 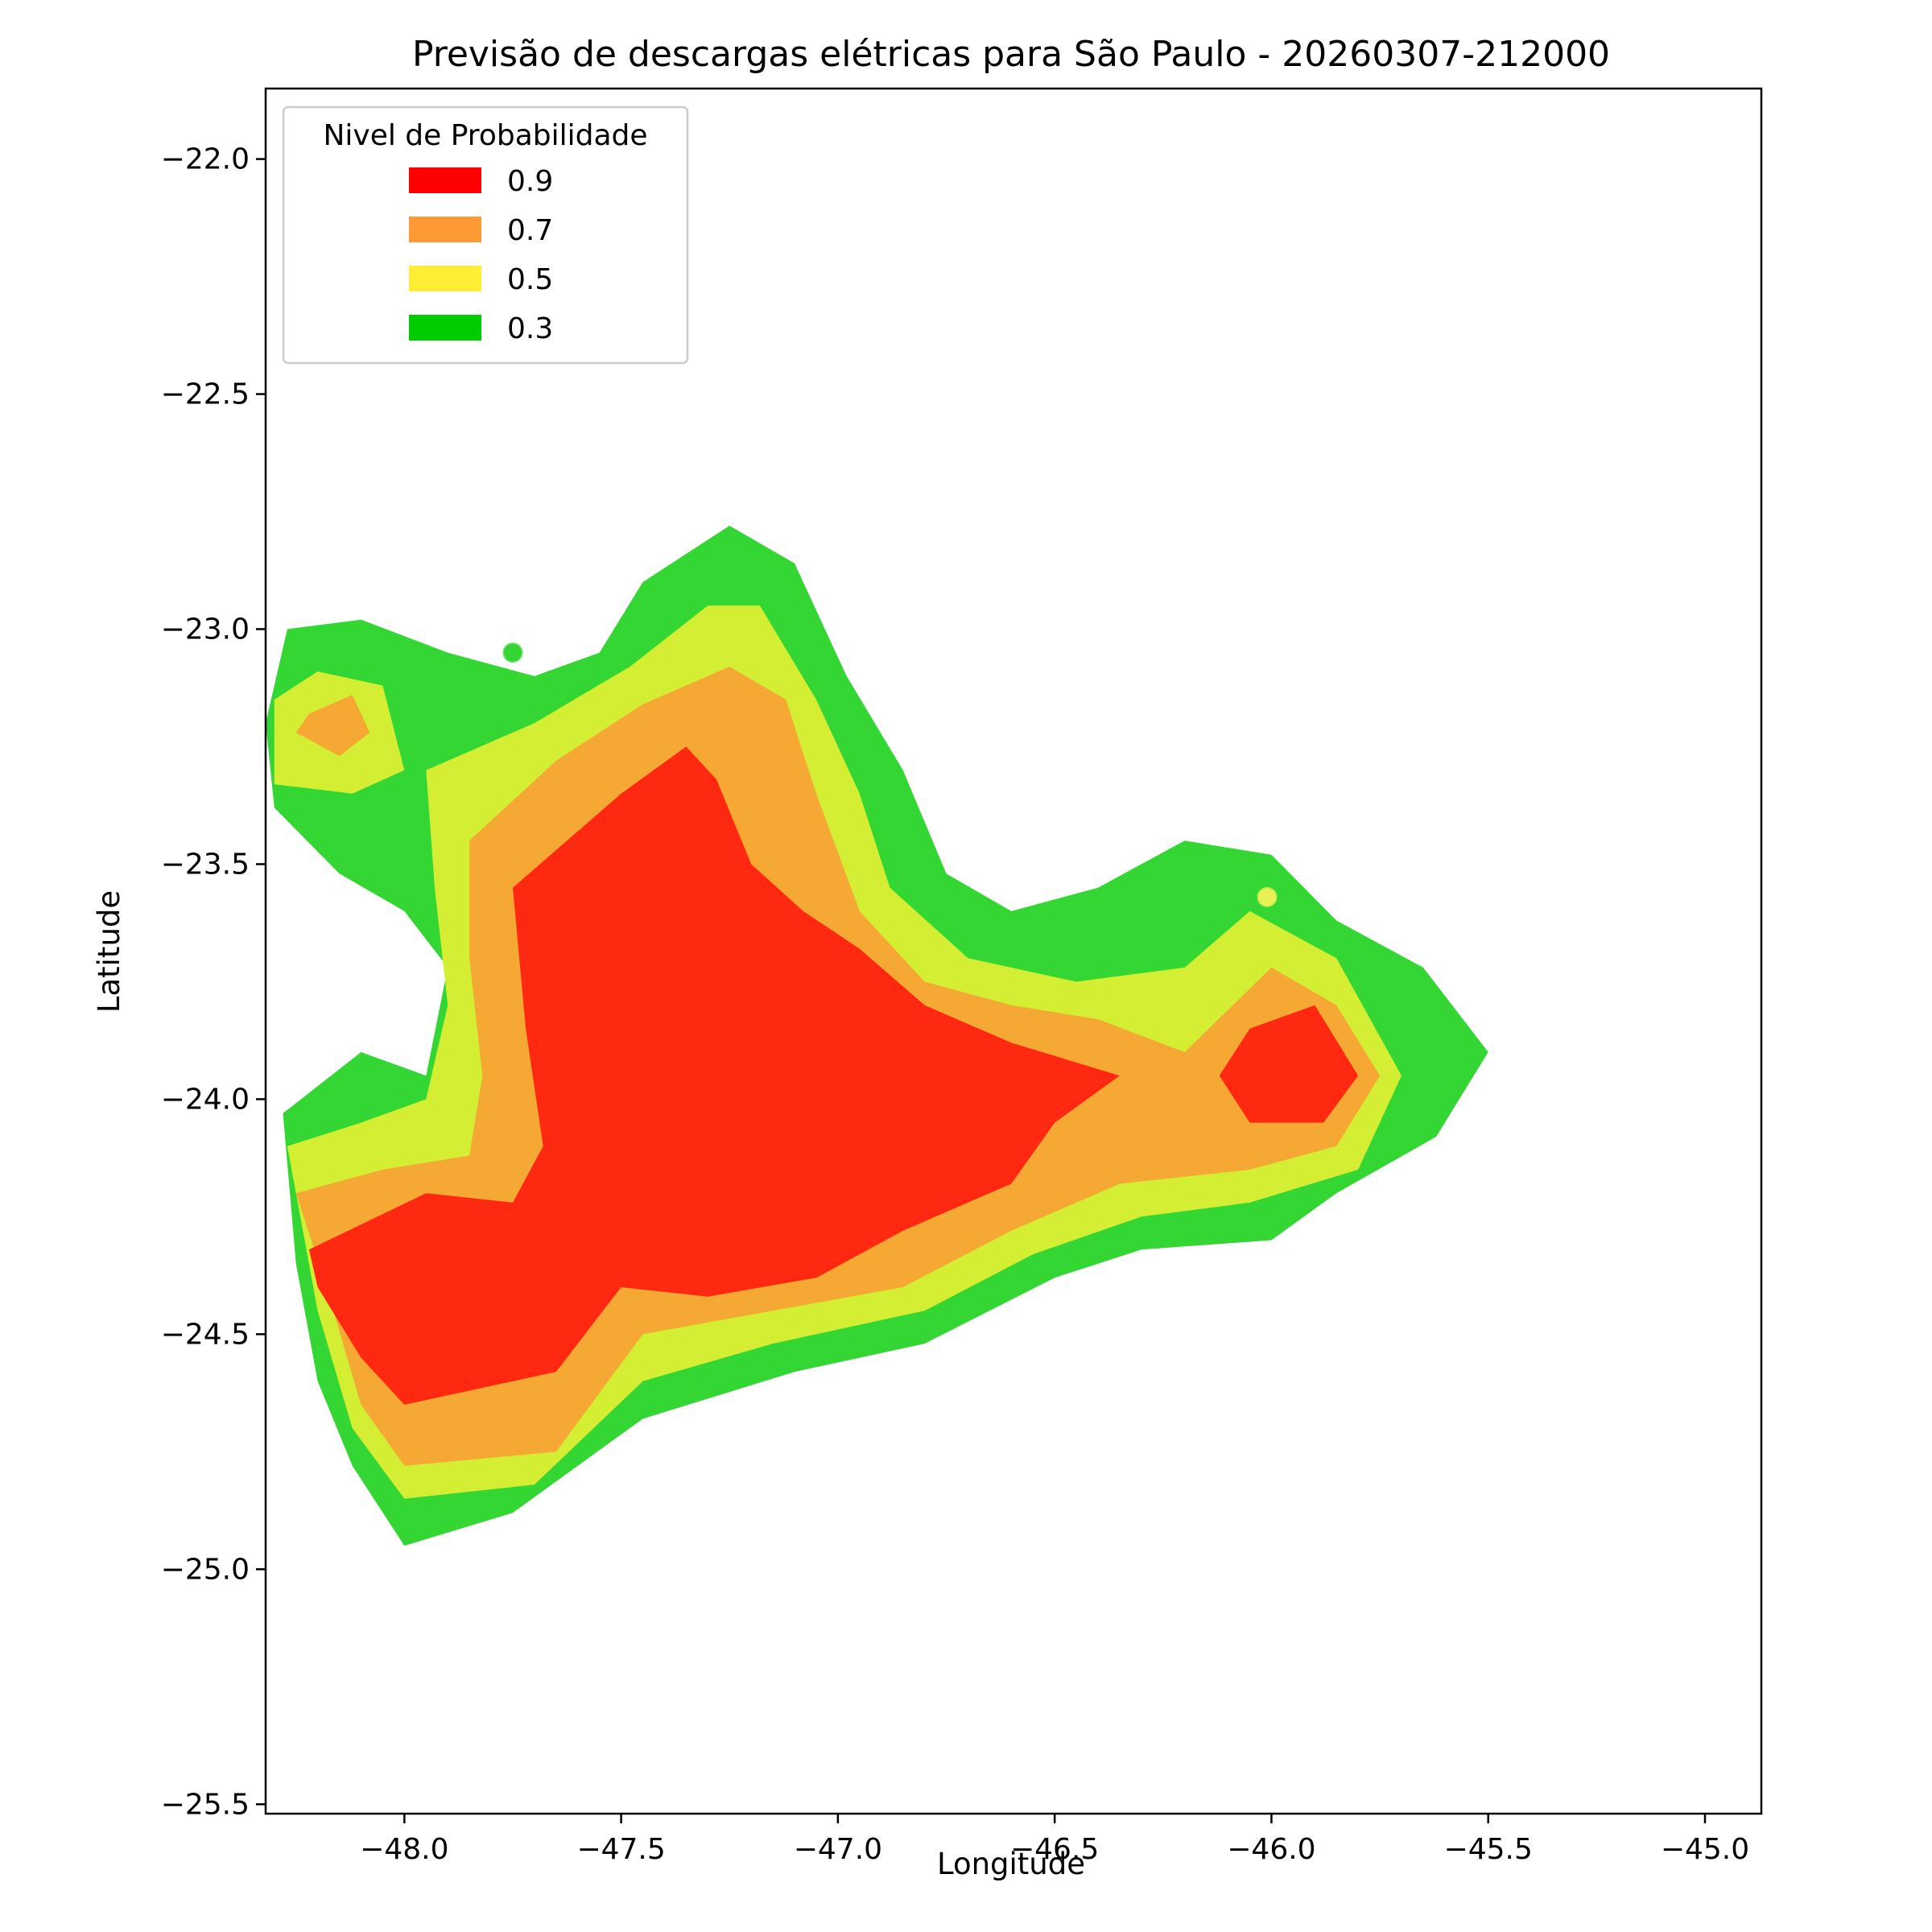 I want to click on x-tick-label: −47.5, so click(x=620, y=1850).